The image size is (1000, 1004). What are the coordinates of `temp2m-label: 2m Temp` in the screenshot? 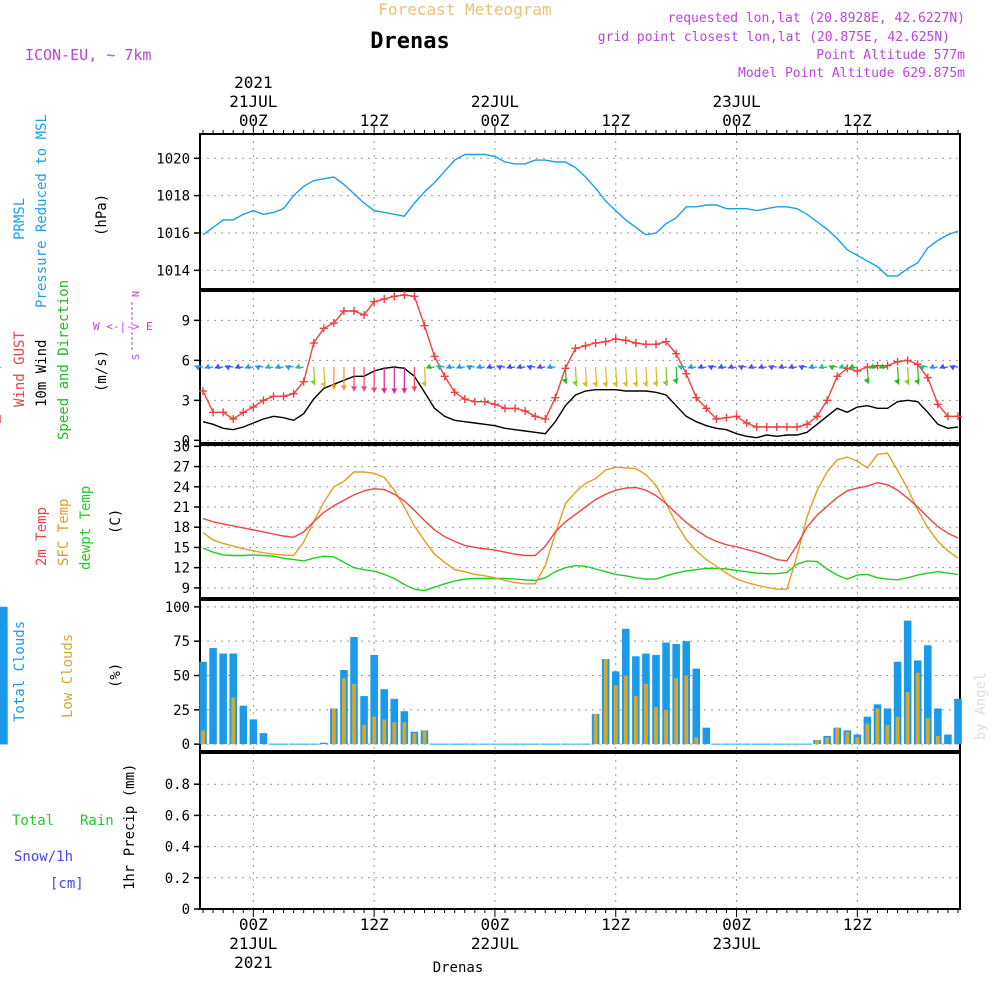 It's located at (42, 536).